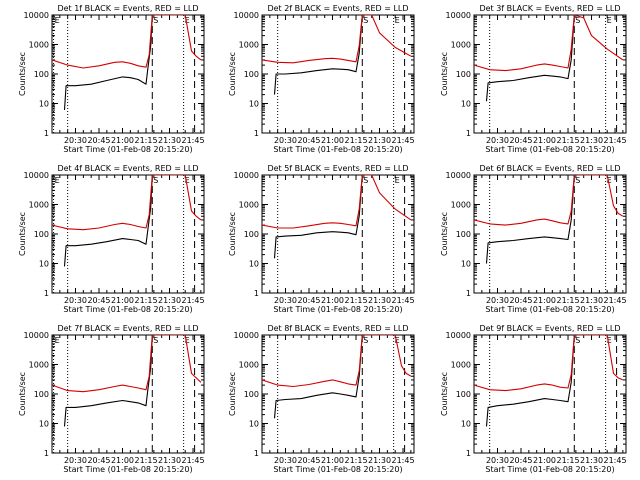 This screenshot has width=640, height=480. I want to click on panel-title: Det 2f BLACK = Events, RED = LLD, so click(337, 8).